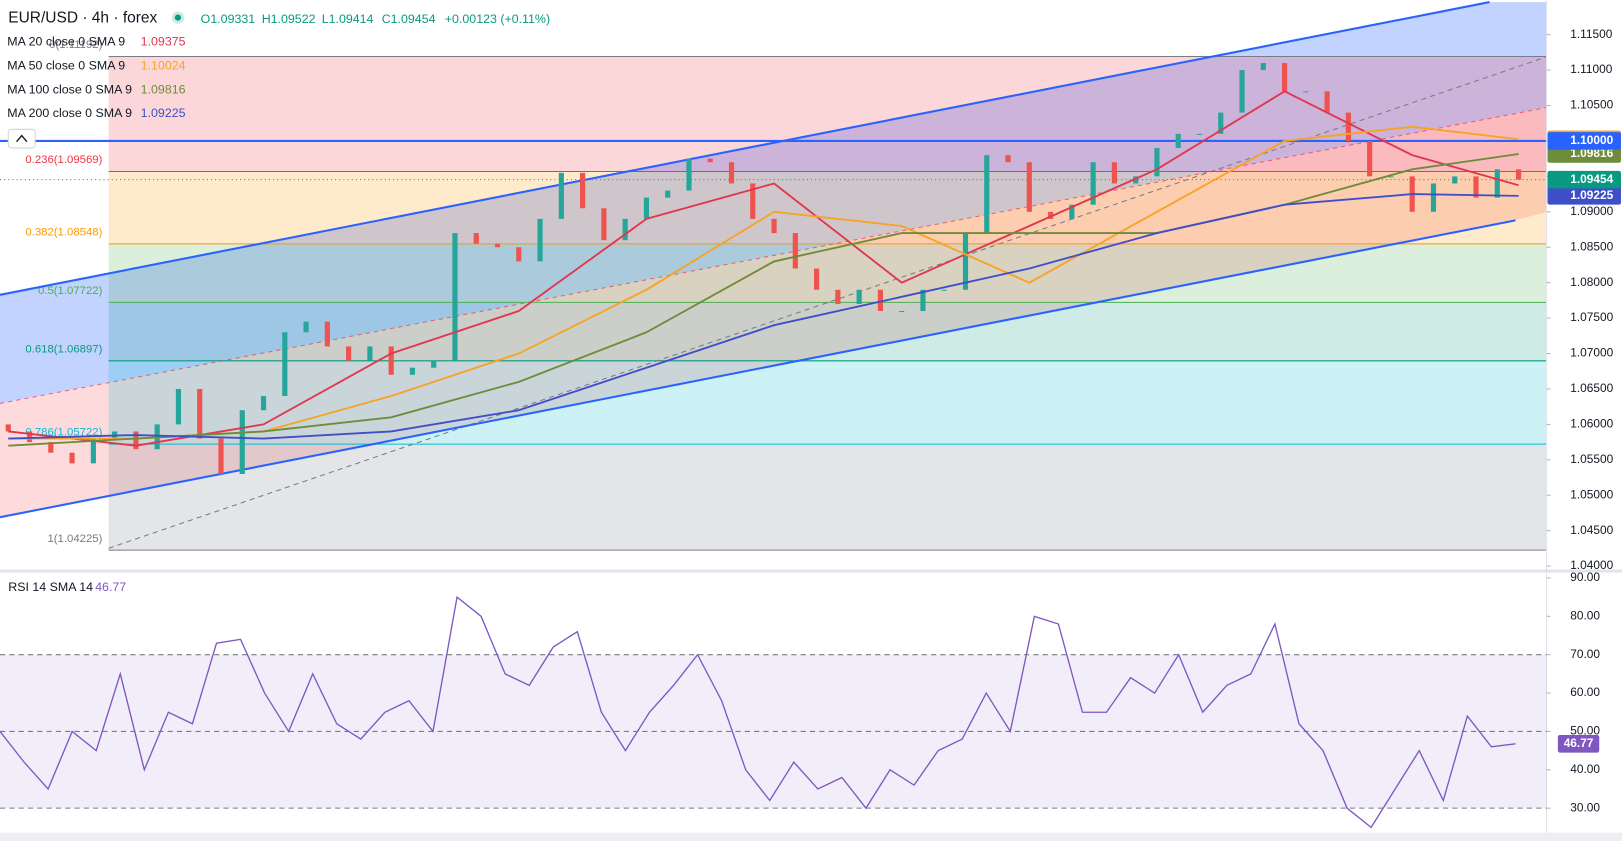 The image size is (1622, 841). Describe the element at coordinates (1578, 744) in the screenshot. I see `rsi-tag` at that location.